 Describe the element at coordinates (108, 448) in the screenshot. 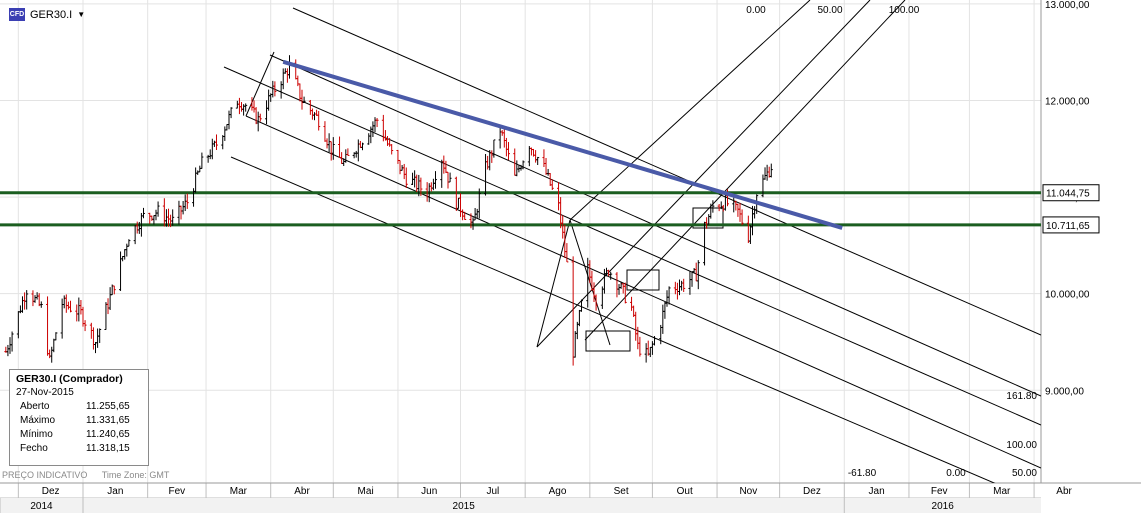

I see `info-value: 11.318,15` at that location.